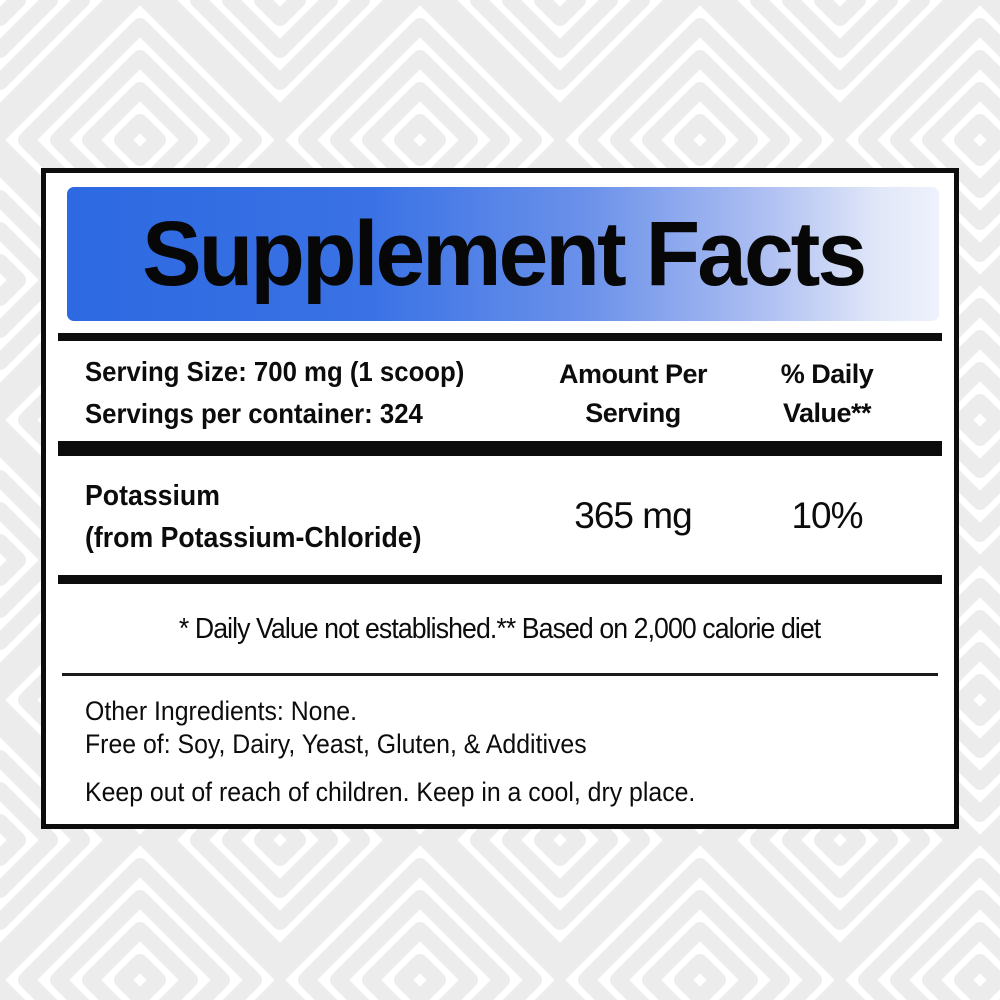  What do you see at coordinates (827, 515) in the screenshot?
I see `nutrient-row-daily-value: 10%` at bounding box center [827, 515].